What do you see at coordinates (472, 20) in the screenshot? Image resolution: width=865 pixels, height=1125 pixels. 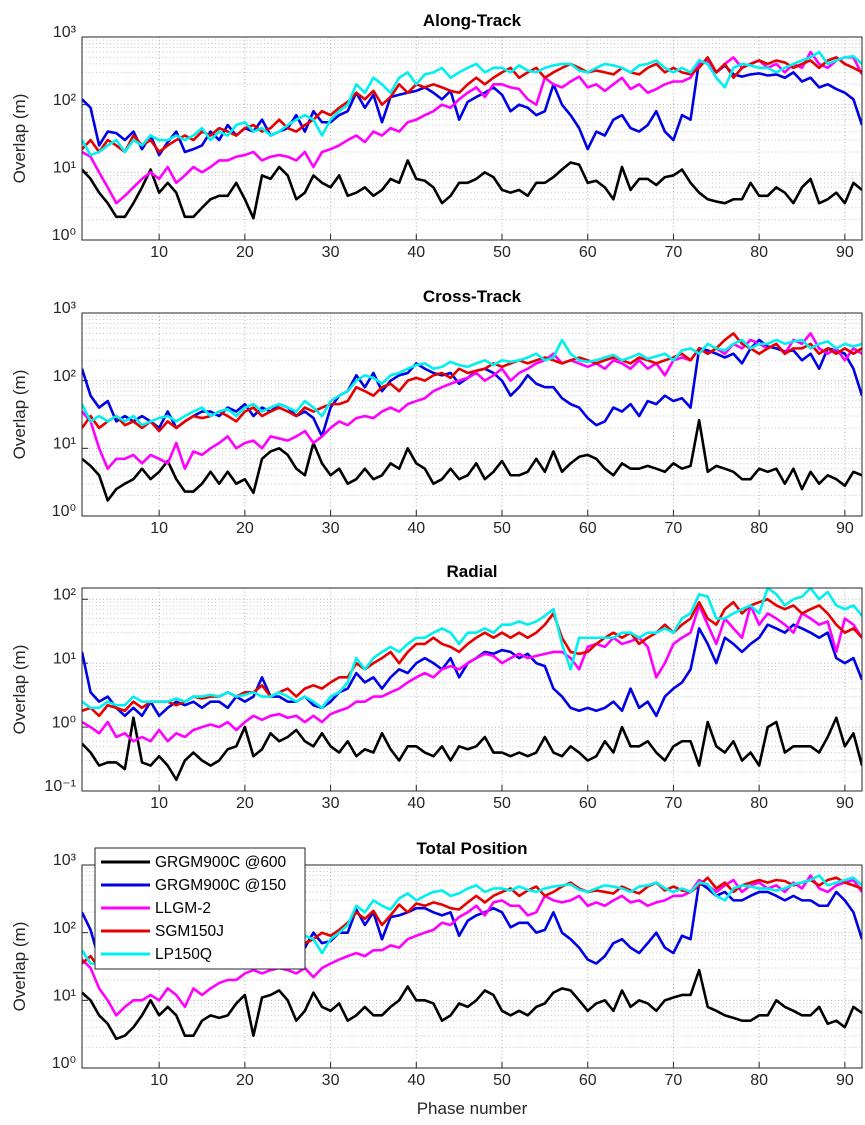 I see `chart-title: Along-Track` at bounding box center [472, 20].